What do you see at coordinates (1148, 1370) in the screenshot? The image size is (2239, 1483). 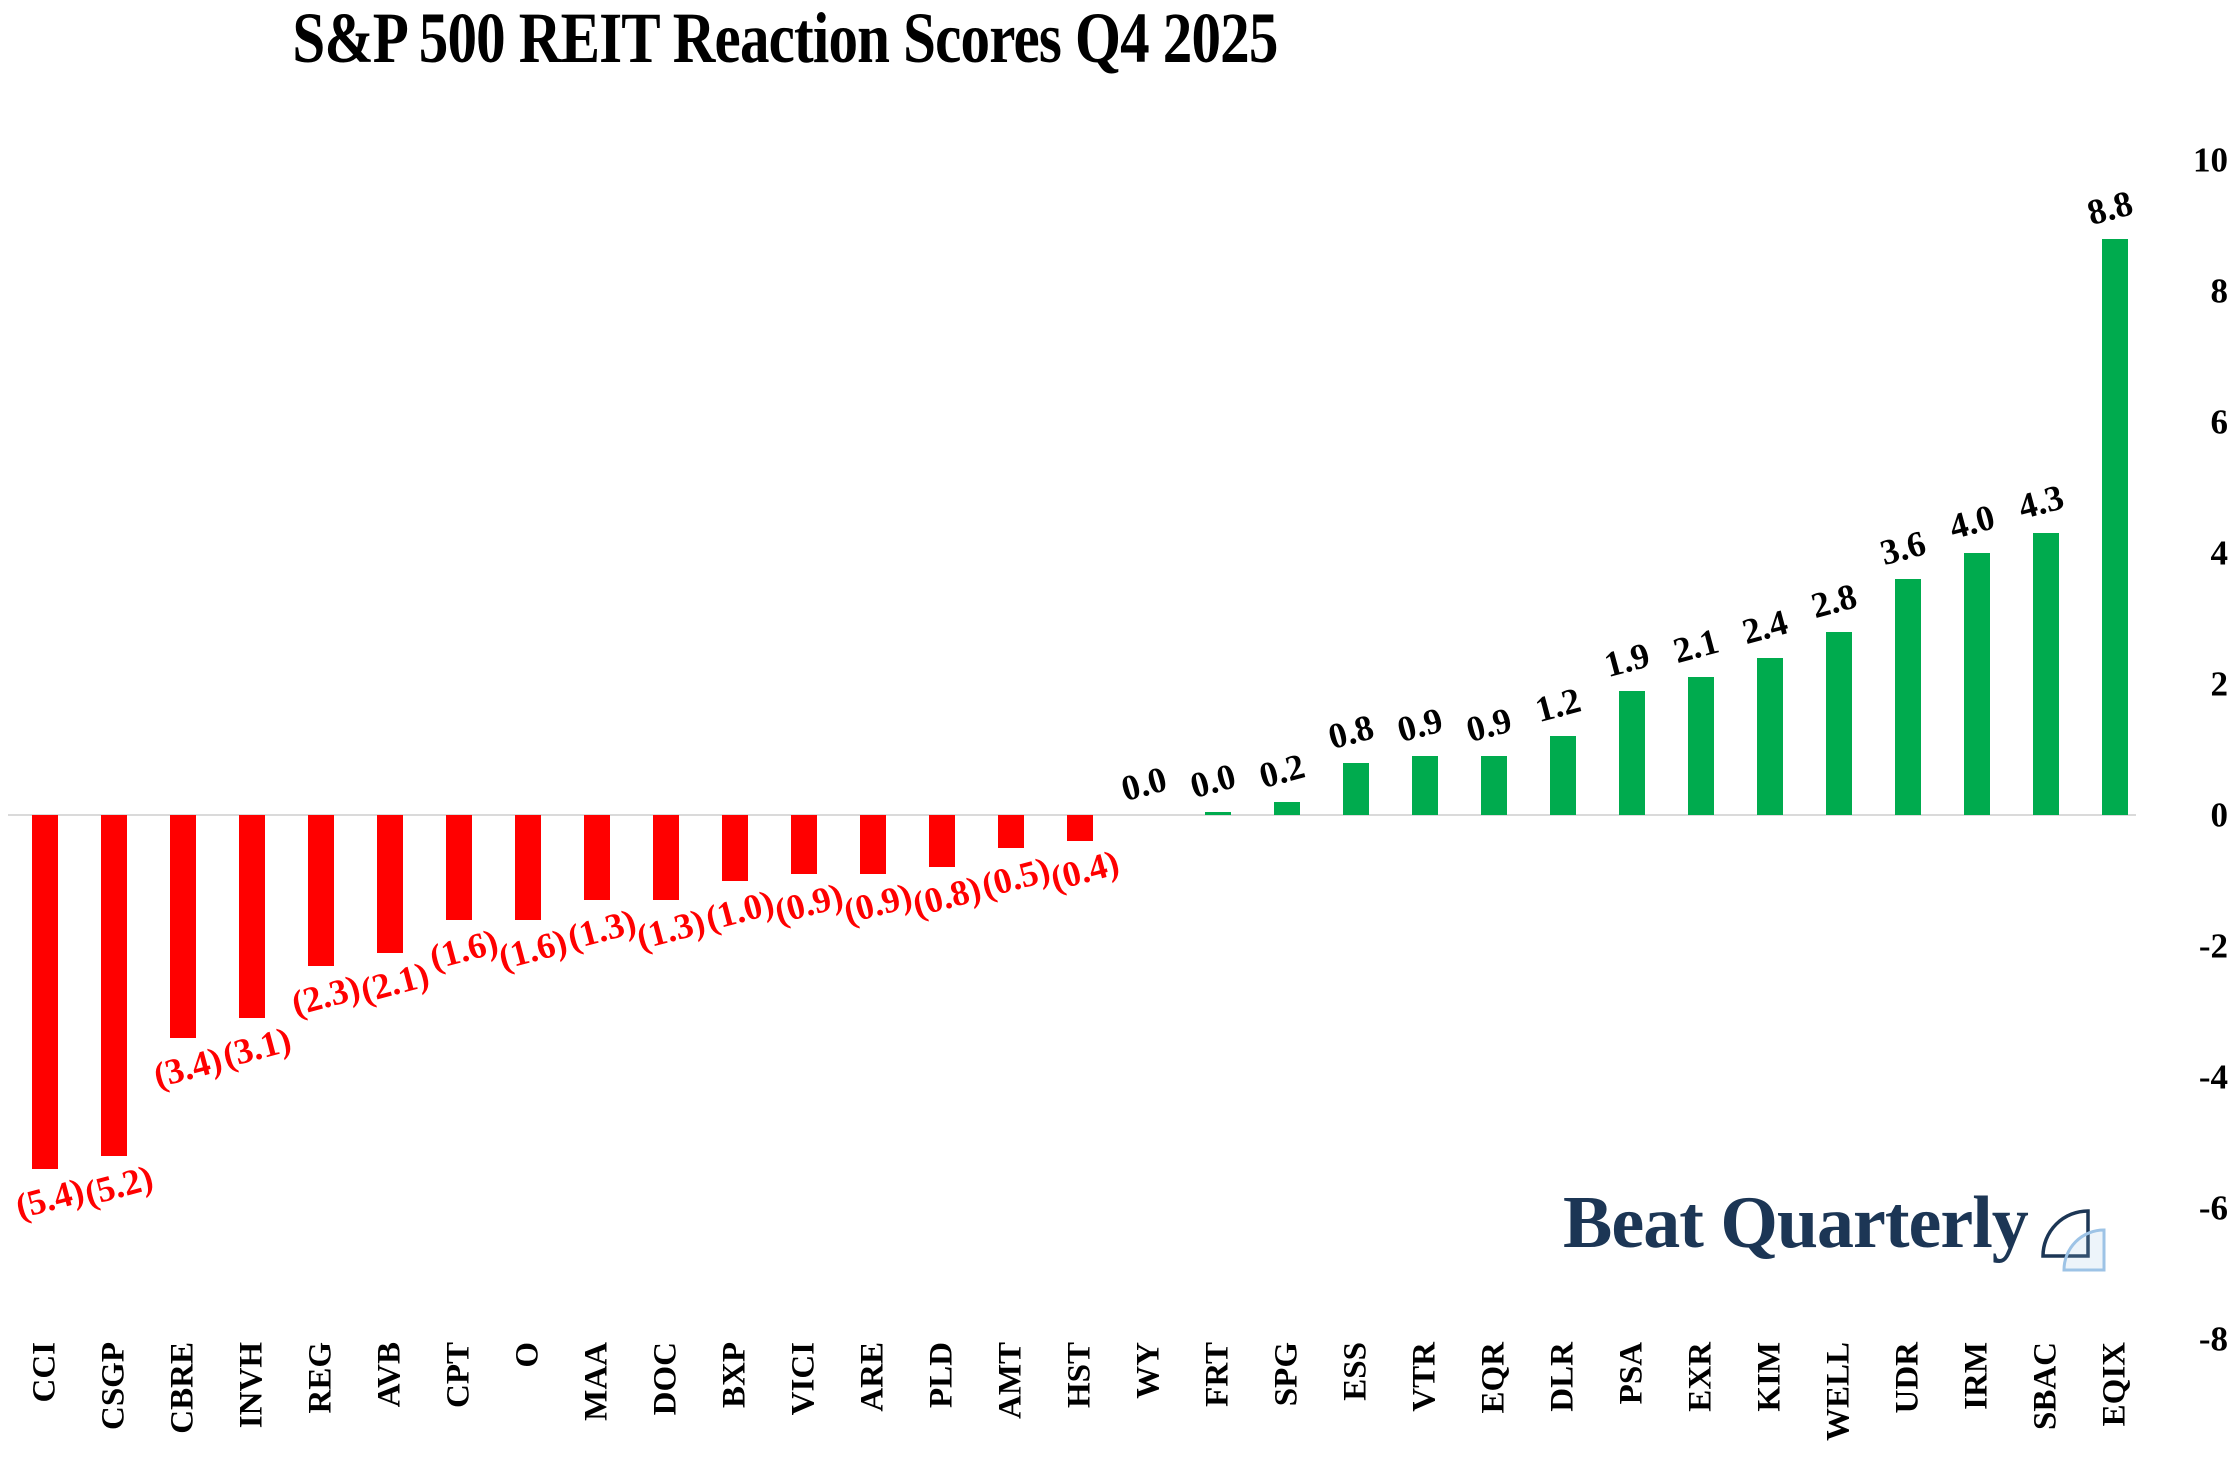 I see `x-tick-wy: WY` at bounding box center [1148, 1370].